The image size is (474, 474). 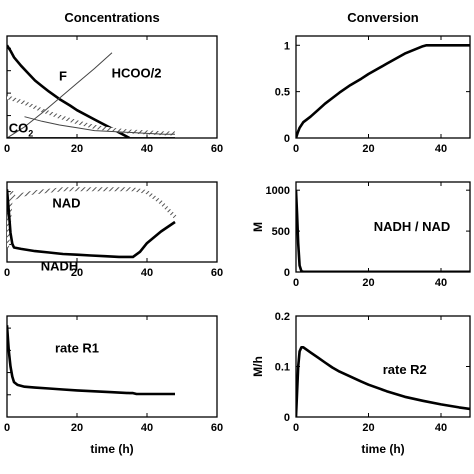 I want to click on annotation-label: NADH / NAD, so click(x=412, y=226).